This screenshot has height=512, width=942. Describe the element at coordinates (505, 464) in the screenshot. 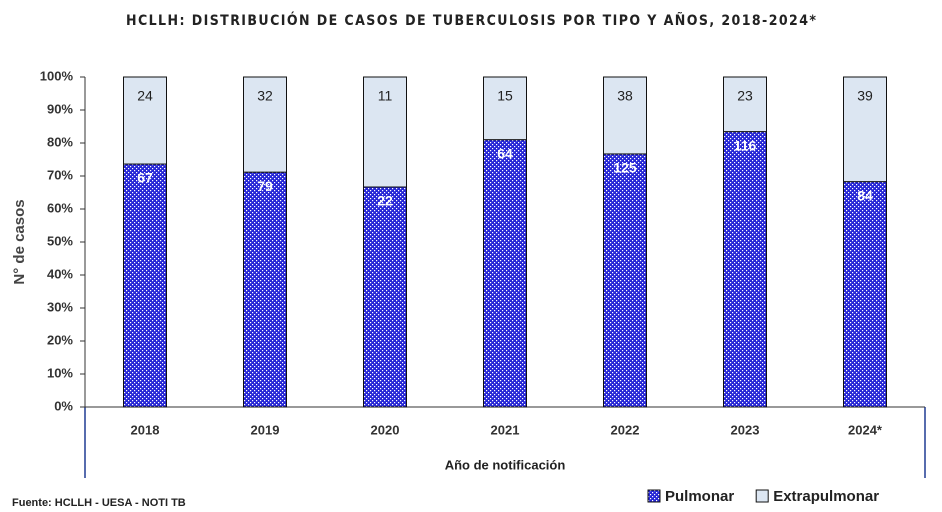

I see `x-axis-title: Año de notificación` at that location.